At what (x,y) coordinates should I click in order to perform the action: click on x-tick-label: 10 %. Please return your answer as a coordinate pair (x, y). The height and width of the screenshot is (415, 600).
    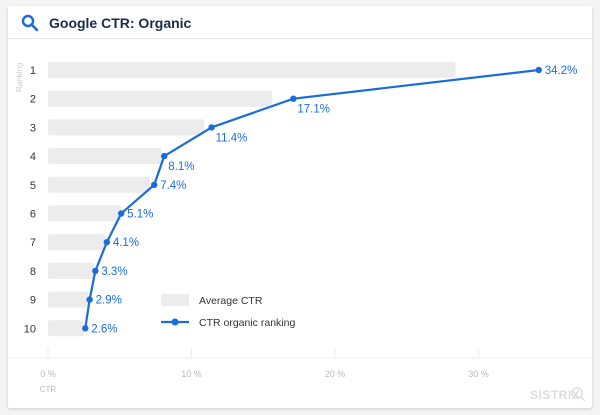
    Looking at the image, I should click on (191, 374).